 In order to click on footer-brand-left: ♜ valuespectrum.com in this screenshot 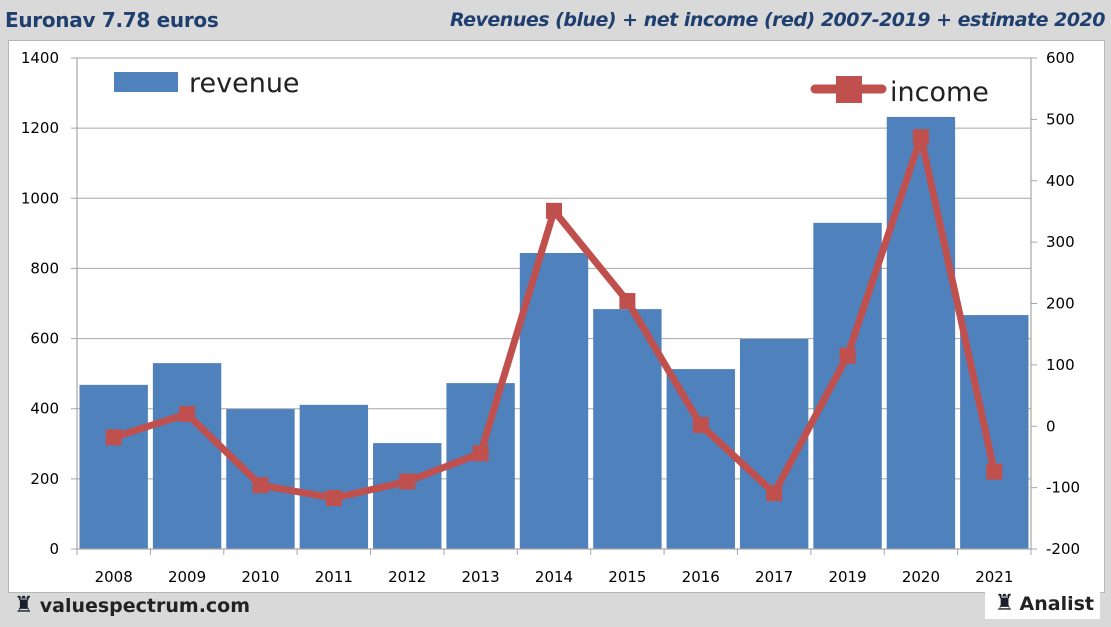, I will do `click(132, 605)`.